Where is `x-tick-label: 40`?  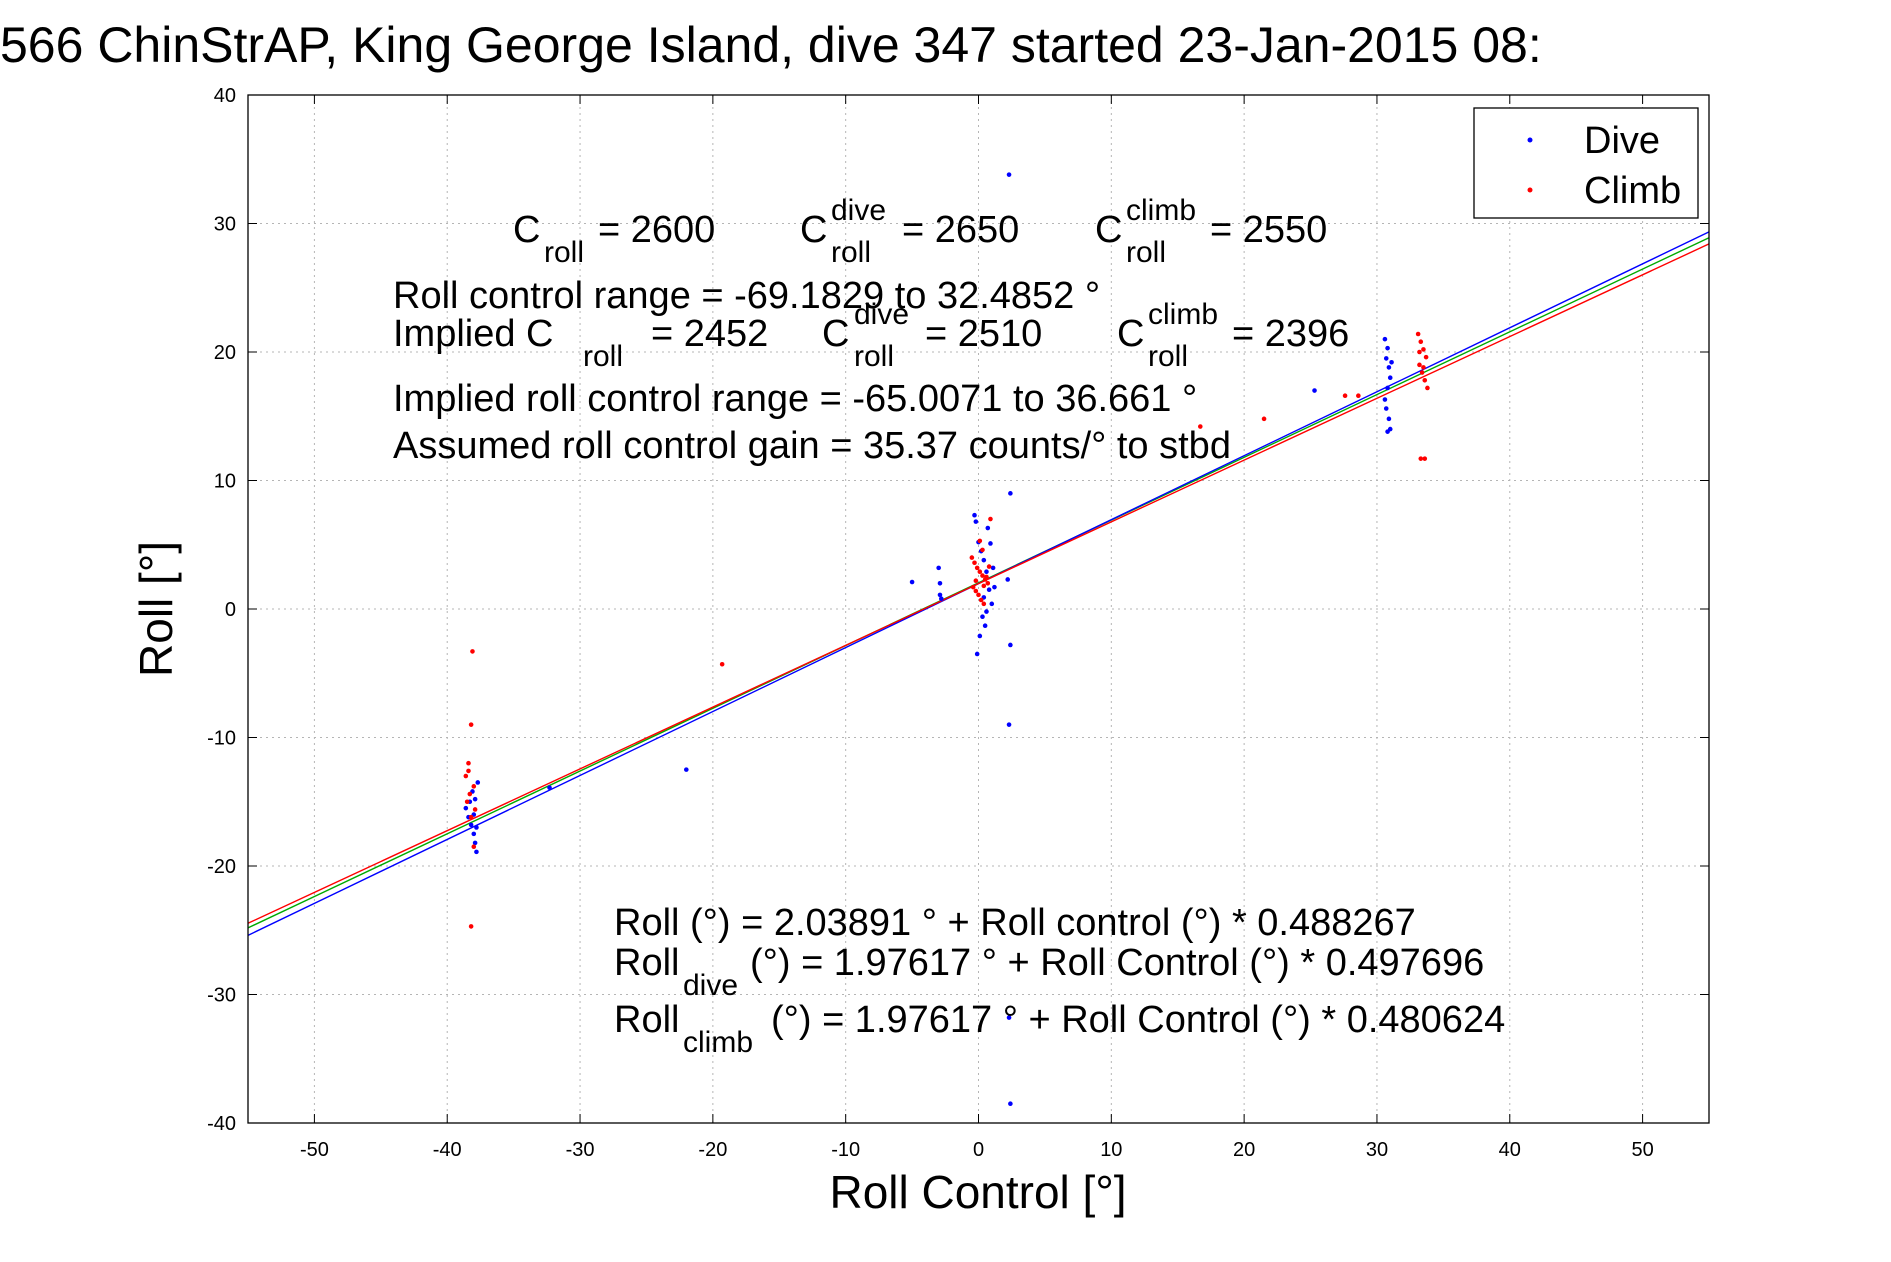
x-tick-label: 40 is located at coordinates (1510, 1150).